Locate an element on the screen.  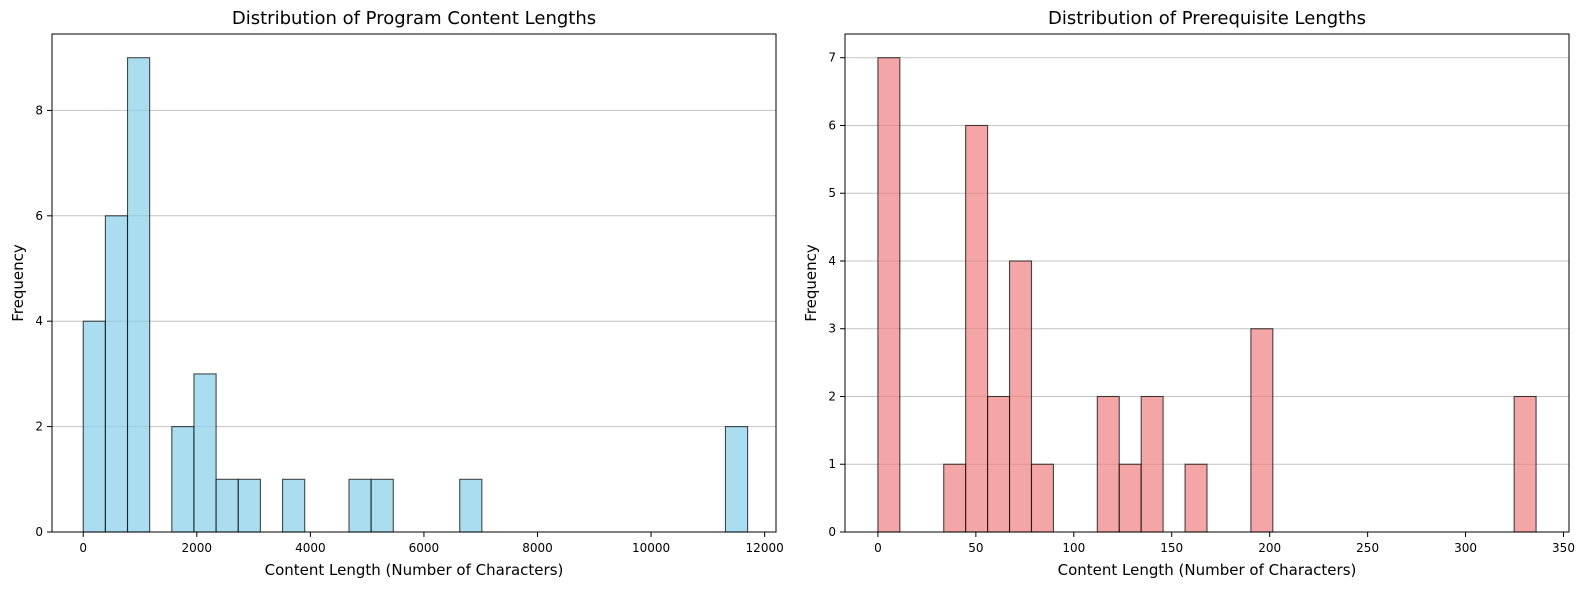
x-tick-label: 200 is located at coordinates (1269, 548).